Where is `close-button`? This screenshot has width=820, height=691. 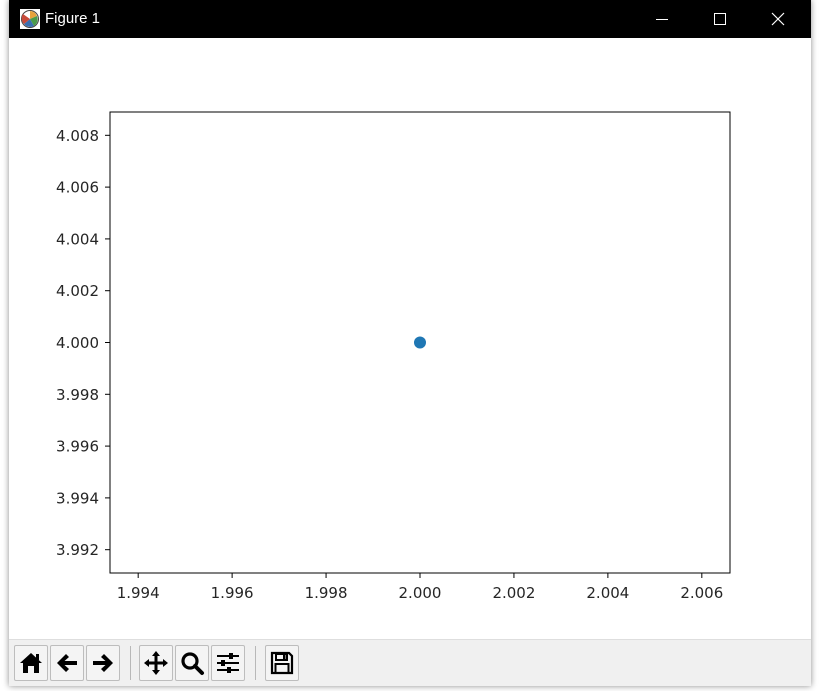 close-button is located at coordinates (778, 19).